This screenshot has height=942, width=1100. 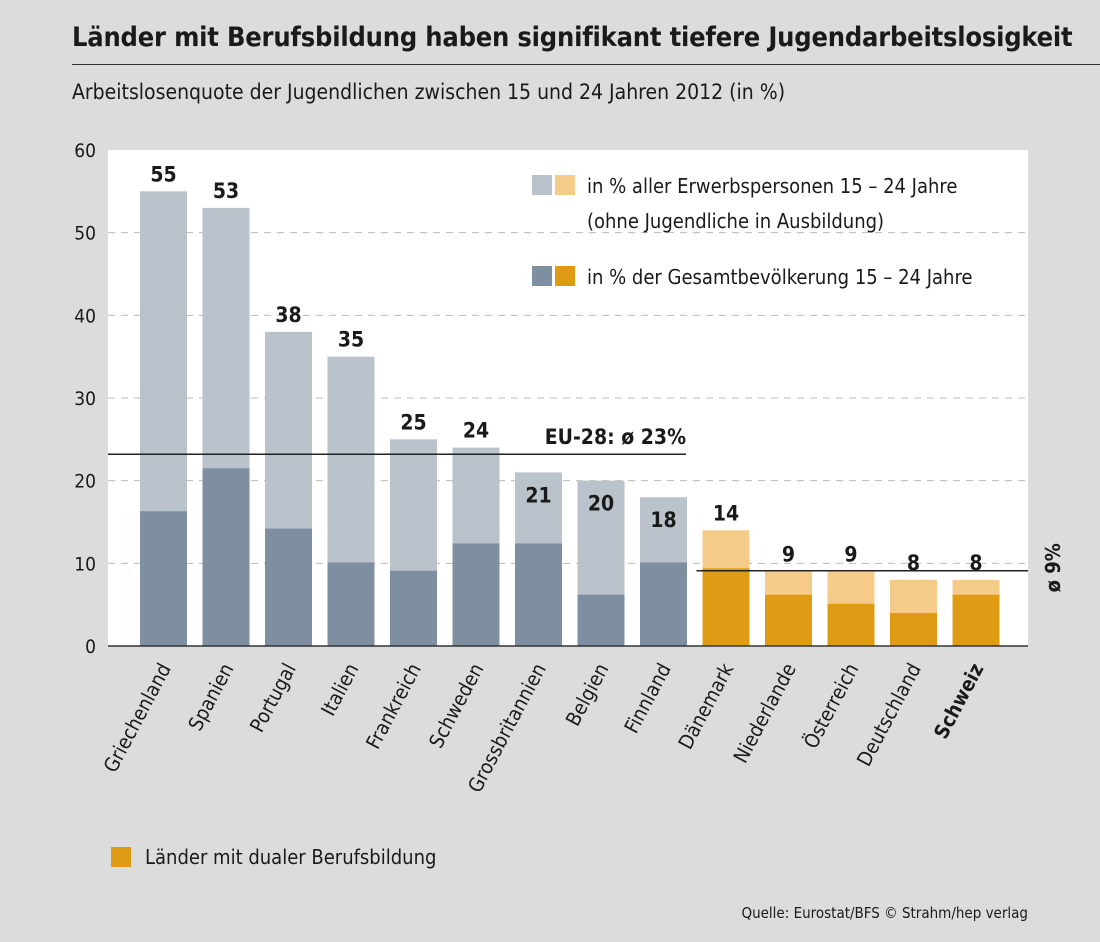 What do you see at coordinates (542, 276) in the screenshot?
I see `legend-swatch-grey-dark` at bounding box center [542, 276].